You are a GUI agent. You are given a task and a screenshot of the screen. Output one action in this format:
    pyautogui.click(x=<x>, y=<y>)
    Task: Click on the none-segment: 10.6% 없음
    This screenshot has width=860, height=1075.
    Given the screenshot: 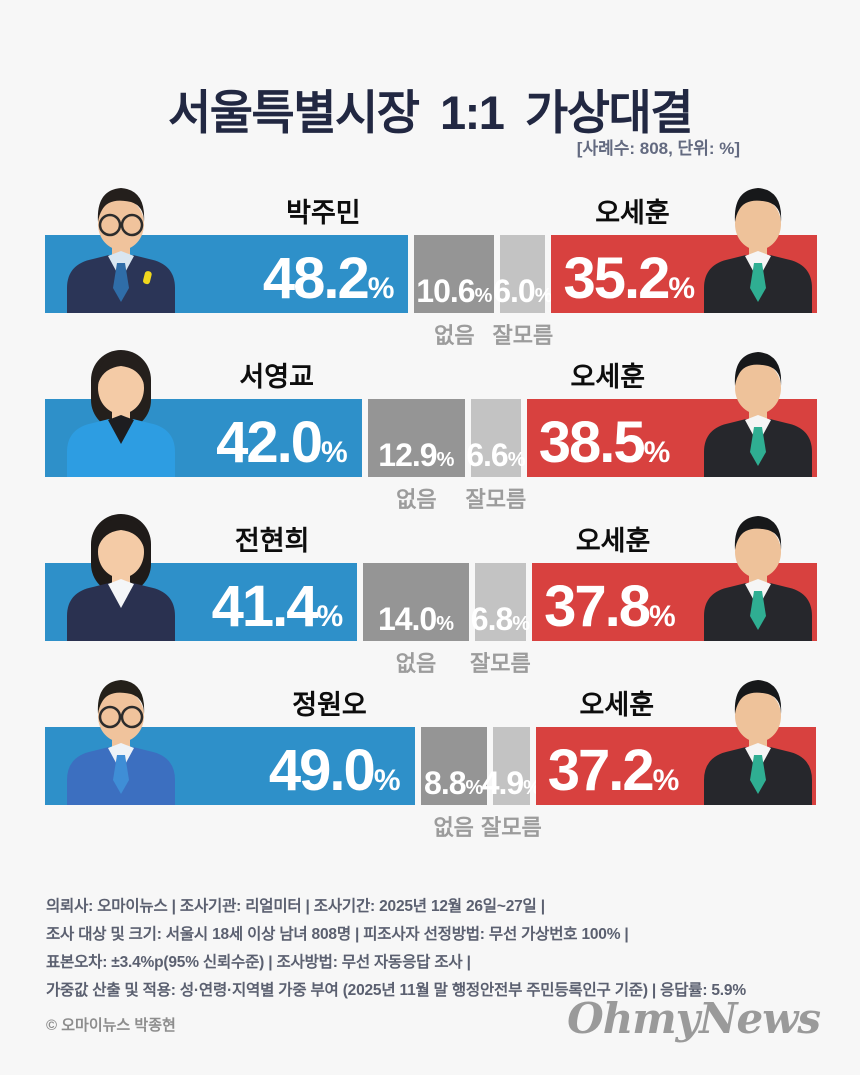 What is the action you would take?
    pyautogui.click(x=454, y=291)
    